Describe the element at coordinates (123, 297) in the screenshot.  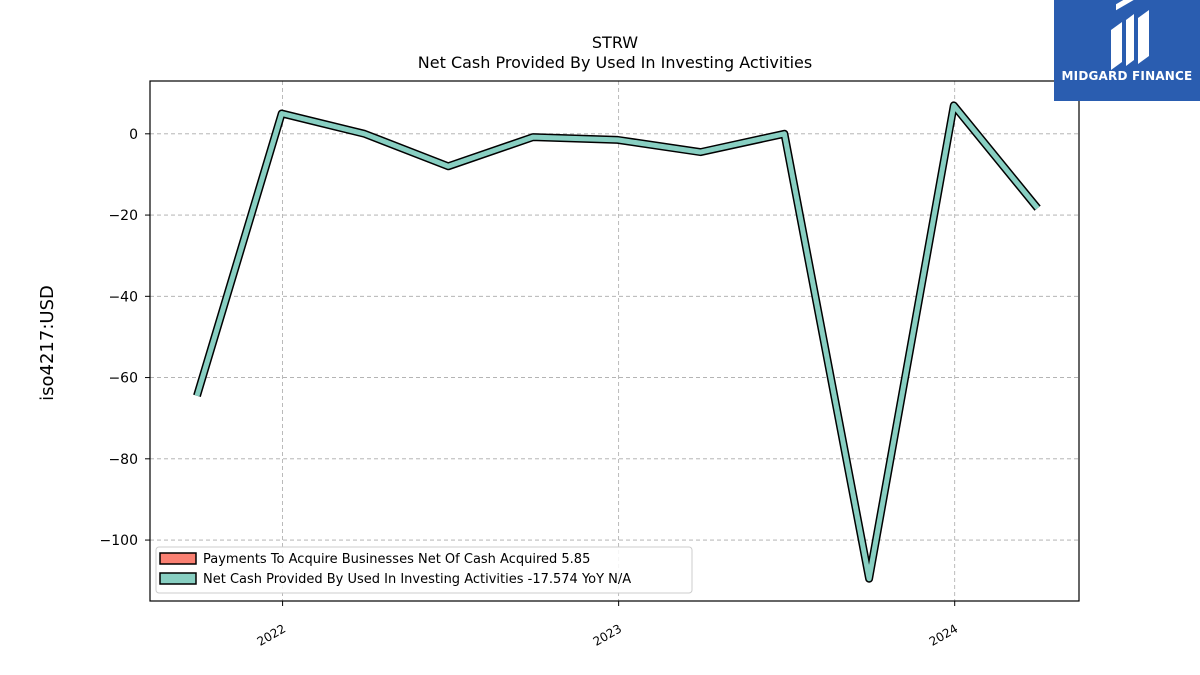
I see `y-tick-label: −40` at that location.